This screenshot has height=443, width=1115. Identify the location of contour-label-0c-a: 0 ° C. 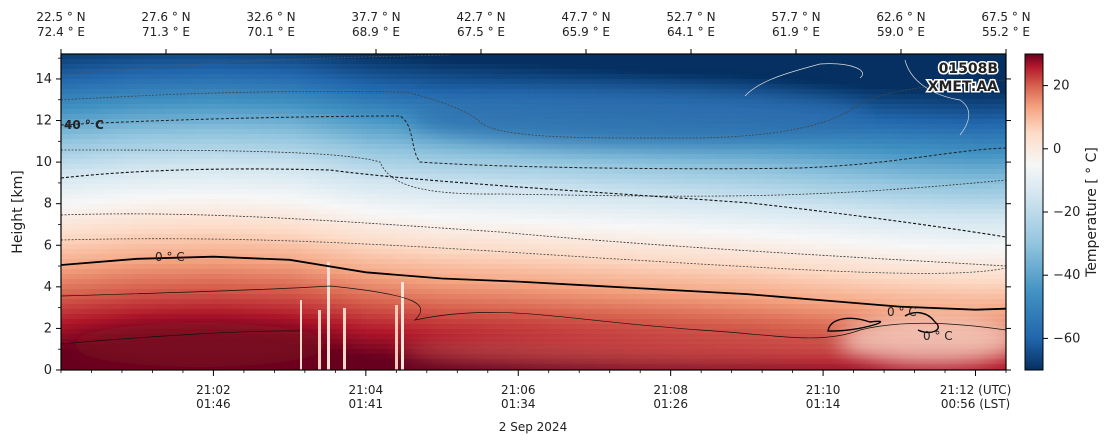
(170, 257).